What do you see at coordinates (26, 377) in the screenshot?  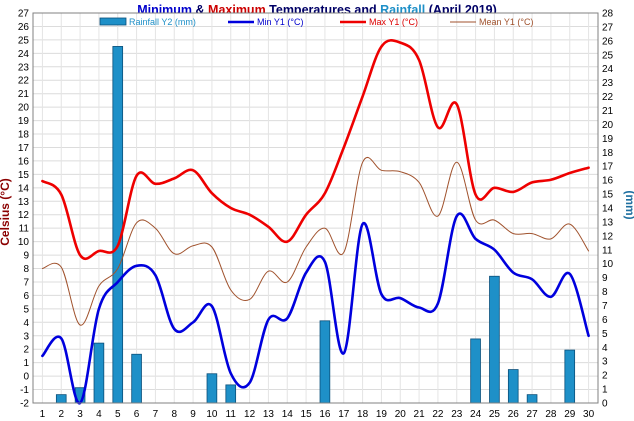 I see `y-left-tick-label: 0` at bounding box center [26, 377].